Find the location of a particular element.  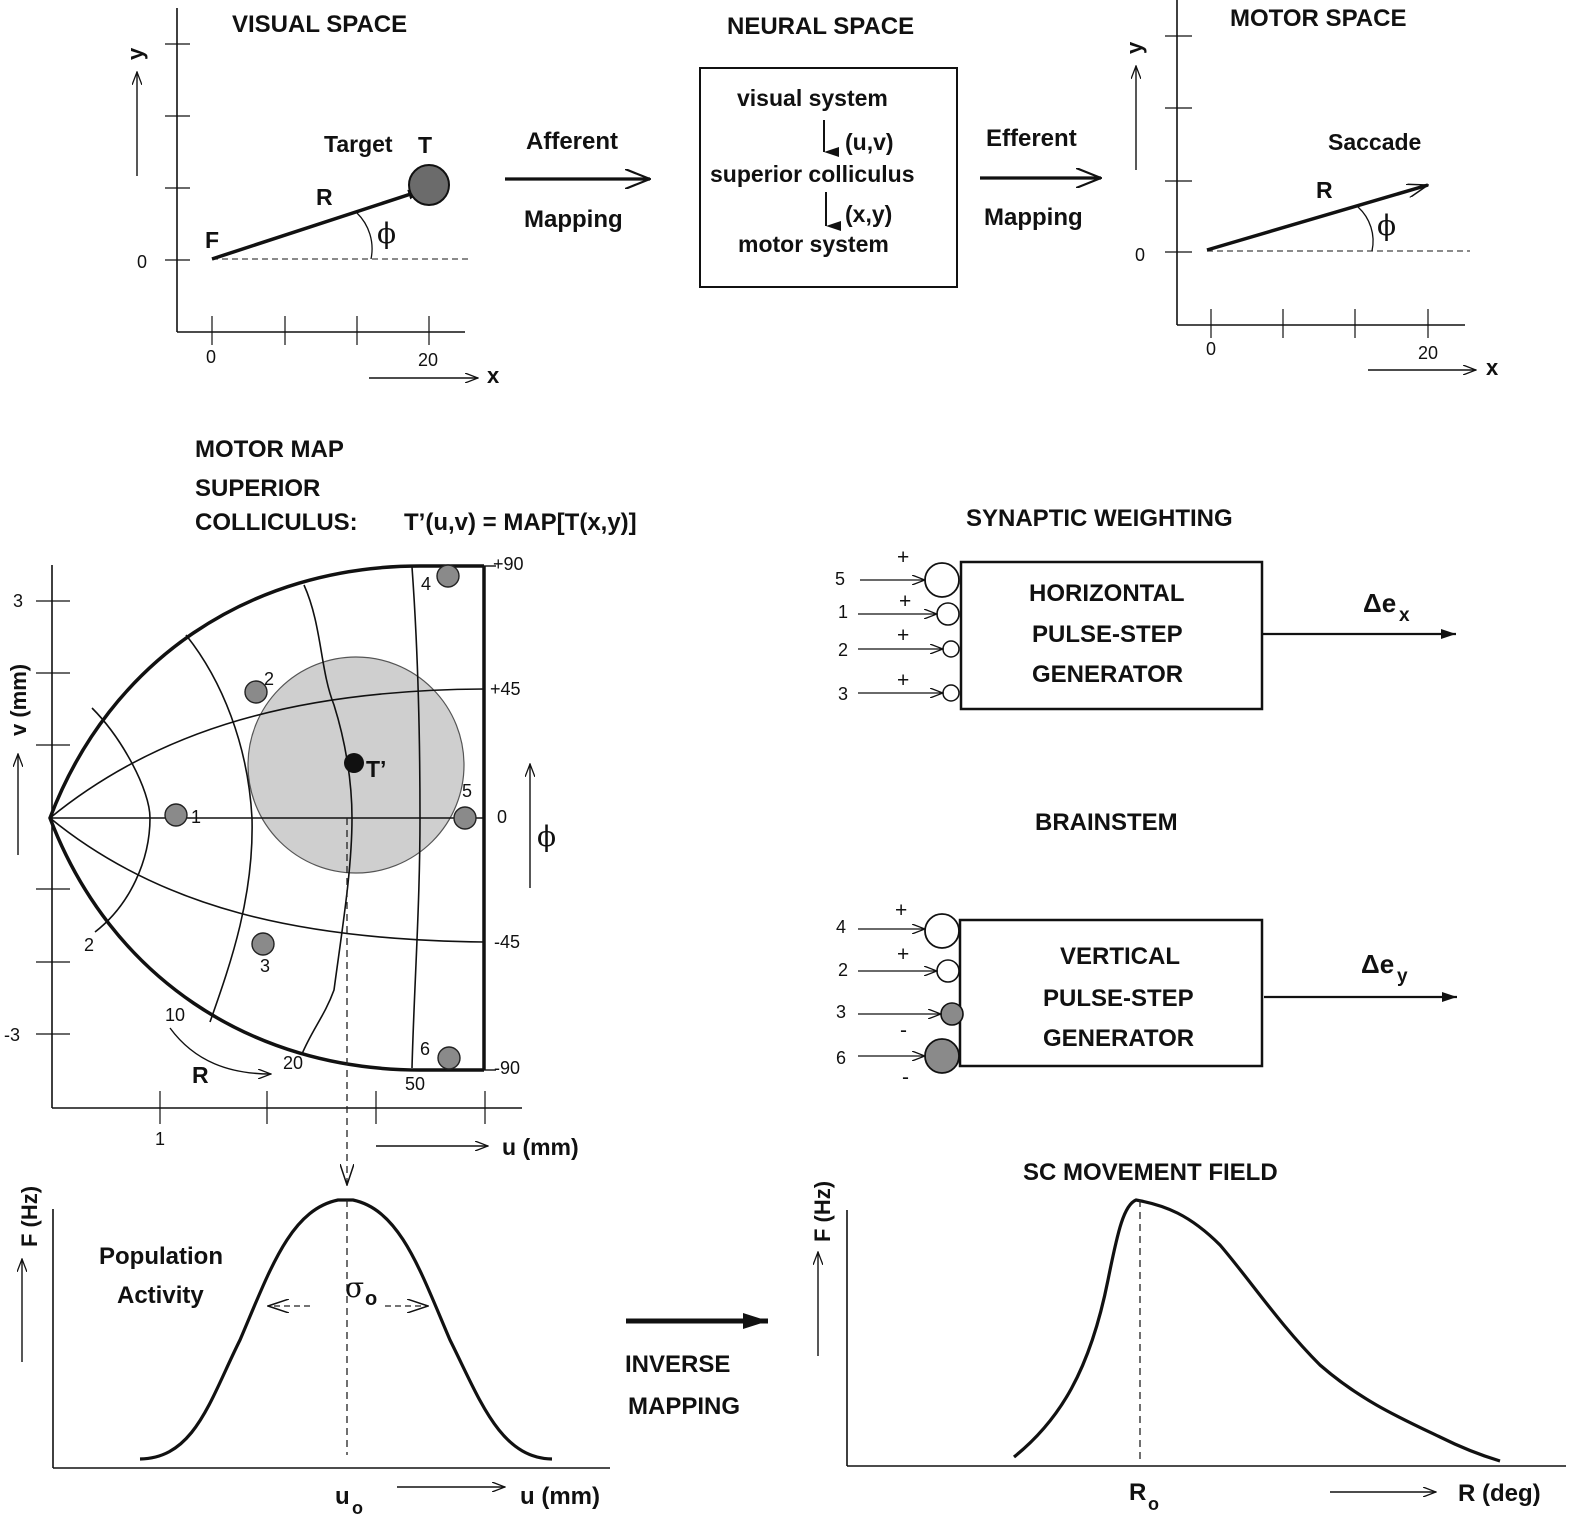

neural-line3: motor system is located at coordinates (813, 244).